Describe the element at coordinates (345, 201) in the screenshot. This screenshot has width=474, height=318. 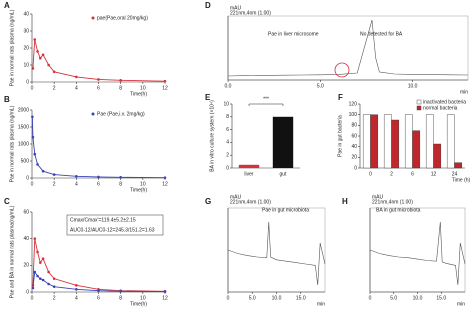
I see `panel-letter: H` at that location.